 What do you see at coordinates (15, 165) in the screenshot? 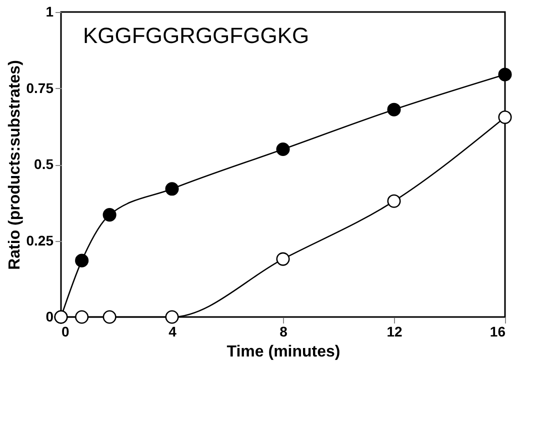
I see `y-axis-title: Ratio (products:substrates)` at bounding box center [15, 165].